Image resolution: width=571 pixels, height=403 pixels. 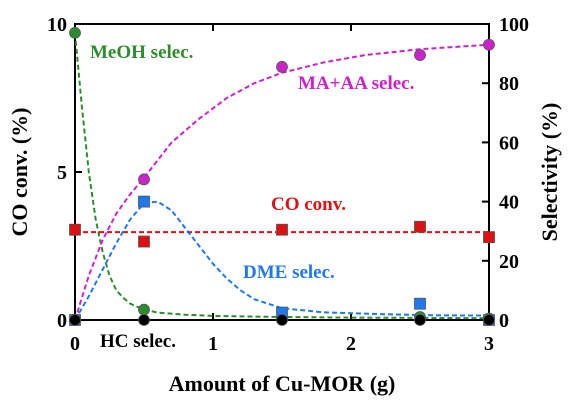 What do you see at coordinates (62, 321) in the screenshot?
I see `y-left-tick-label: 0` at bounding box center [62, 321].